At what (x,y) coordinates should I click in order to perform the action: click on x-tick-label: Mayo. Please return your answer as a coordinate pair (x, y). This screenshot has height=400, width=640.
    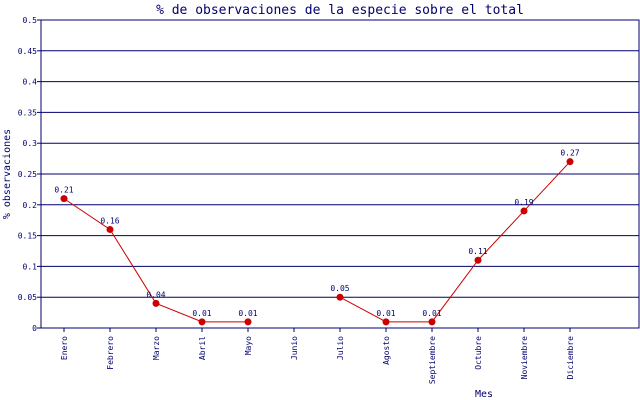
    Looking at the image, I should click on (248, 345).